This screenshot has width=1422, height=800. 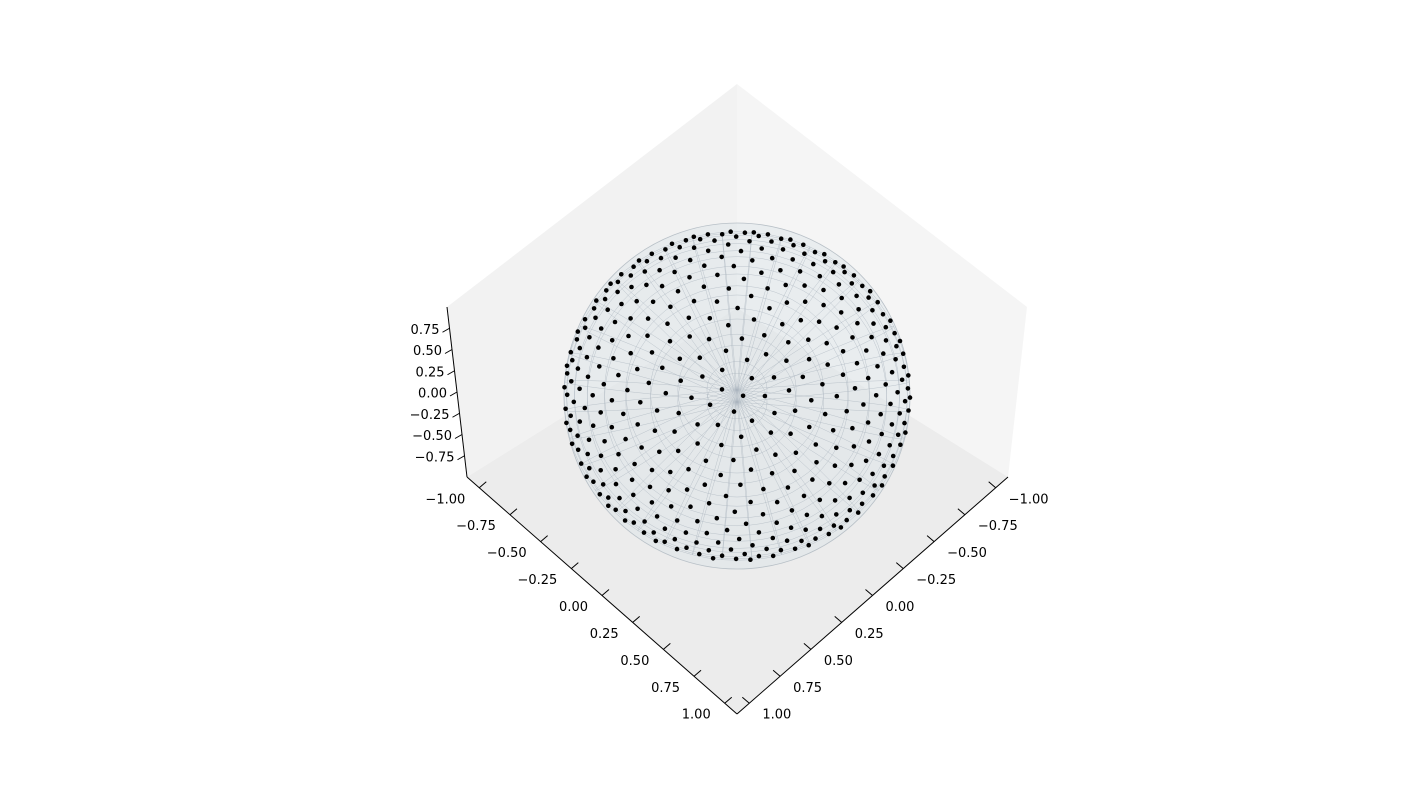 I want to click on x-axis-tick-label: −1.00, so click(x=445, y=499).